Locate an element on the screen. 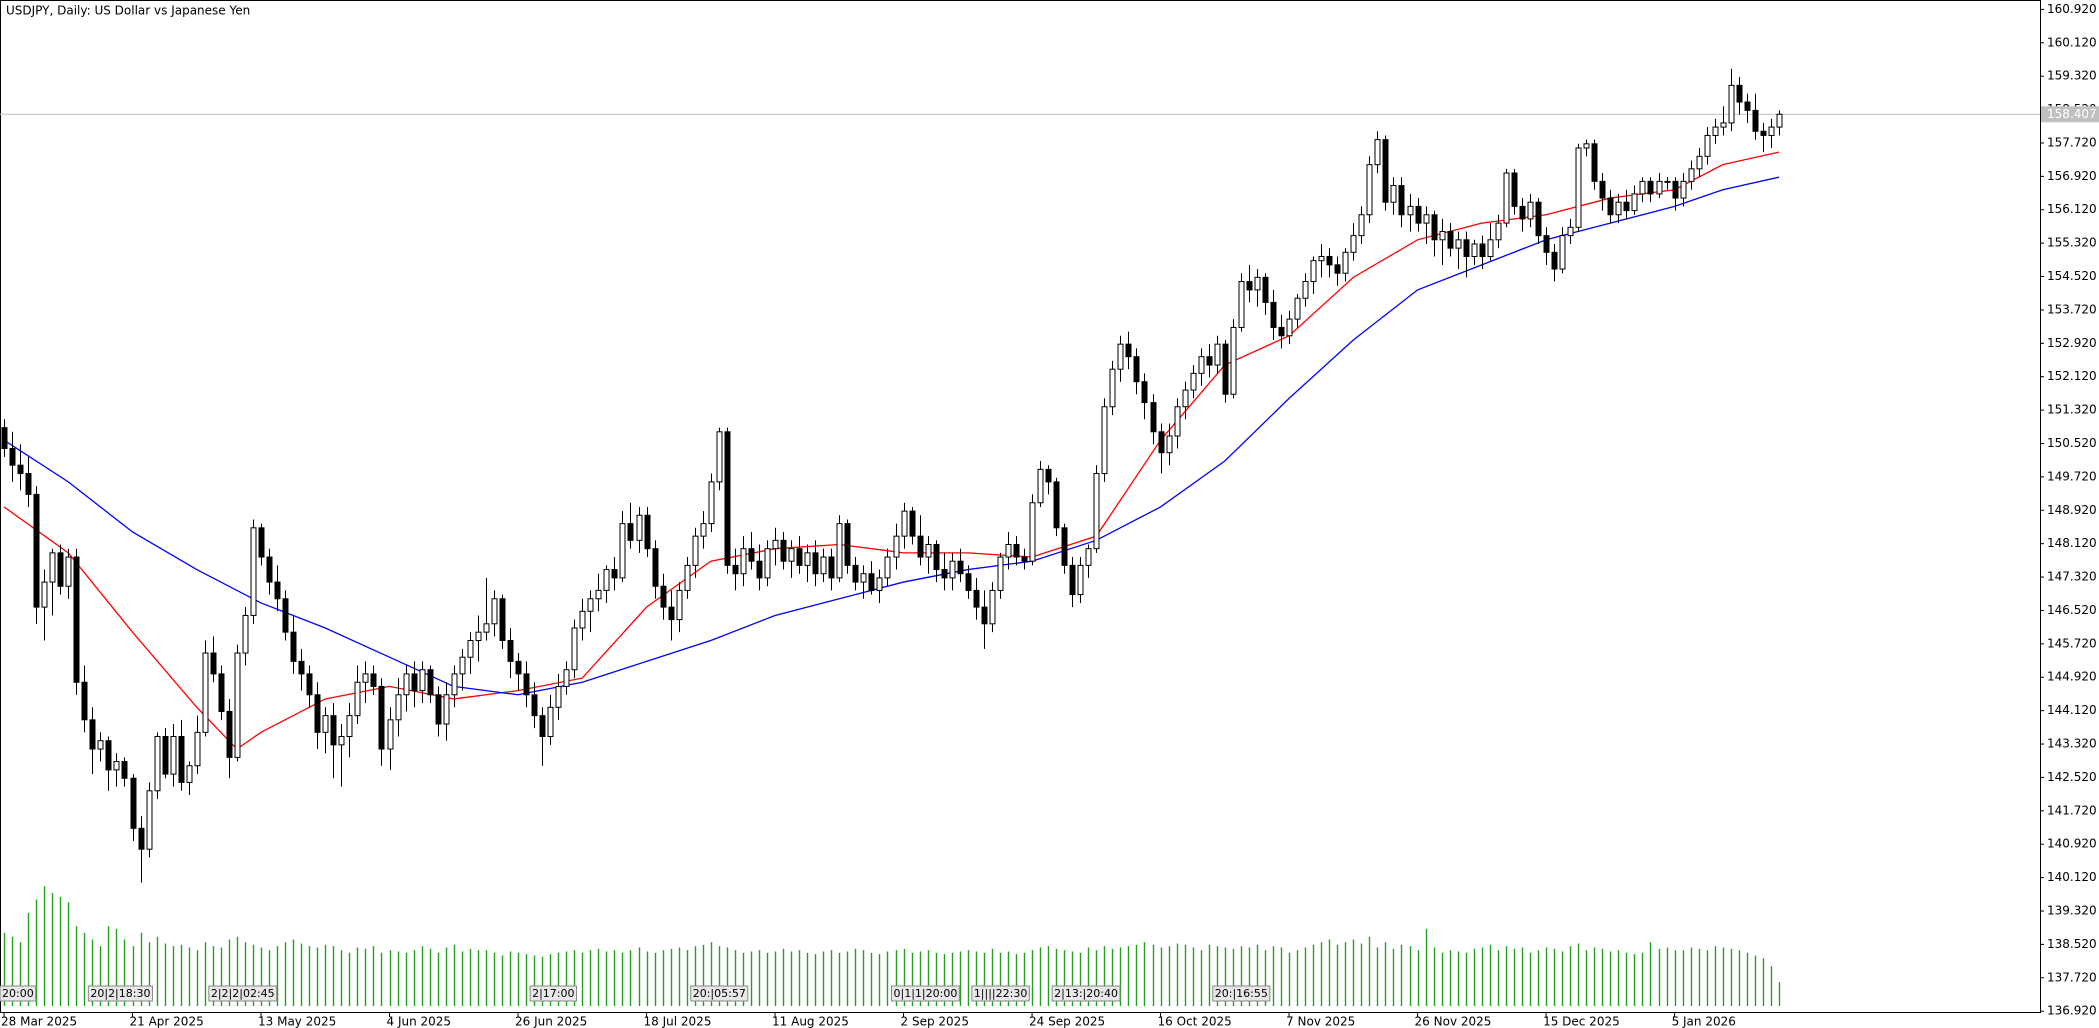 Image resolution: width=2099 pixels, height=1028 pixels. event-label: 2|17:00 is located at coordinates (553, 993).